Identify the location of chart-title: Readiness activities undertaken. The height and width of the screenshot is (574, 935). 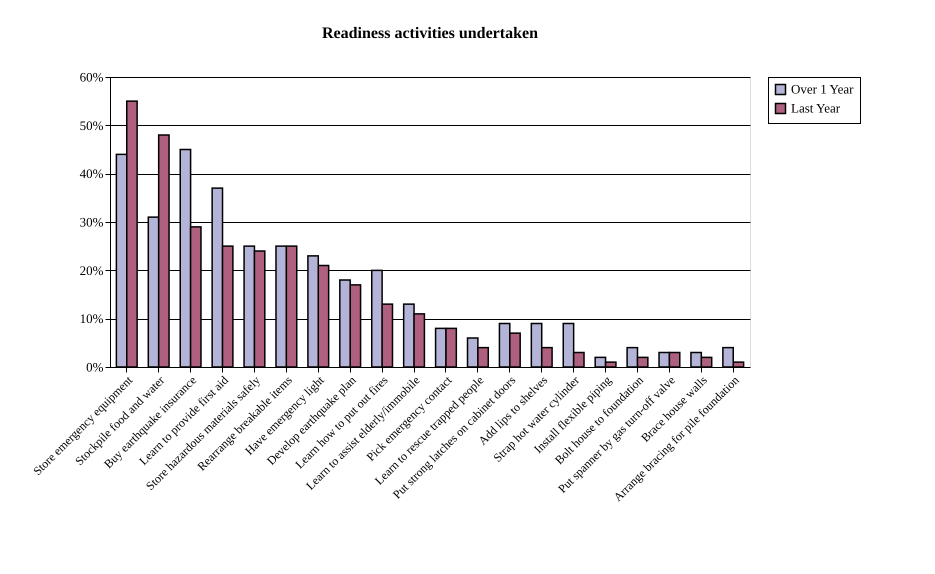
(430, 33).